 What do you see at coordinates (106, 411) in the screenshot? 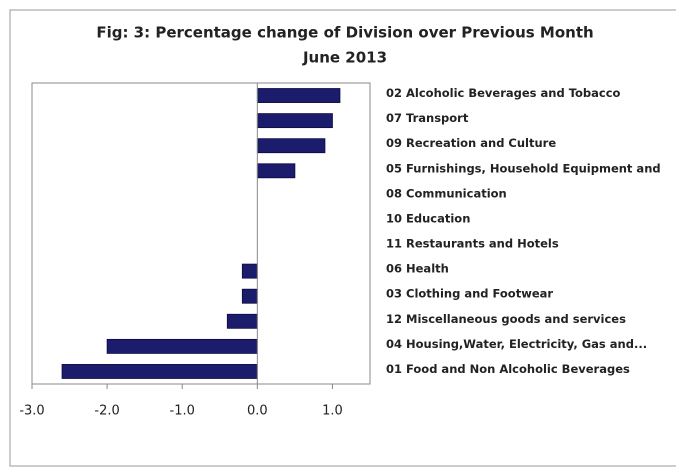
I see `x-tick-label: -2.0` at bounding box center [106, 411].